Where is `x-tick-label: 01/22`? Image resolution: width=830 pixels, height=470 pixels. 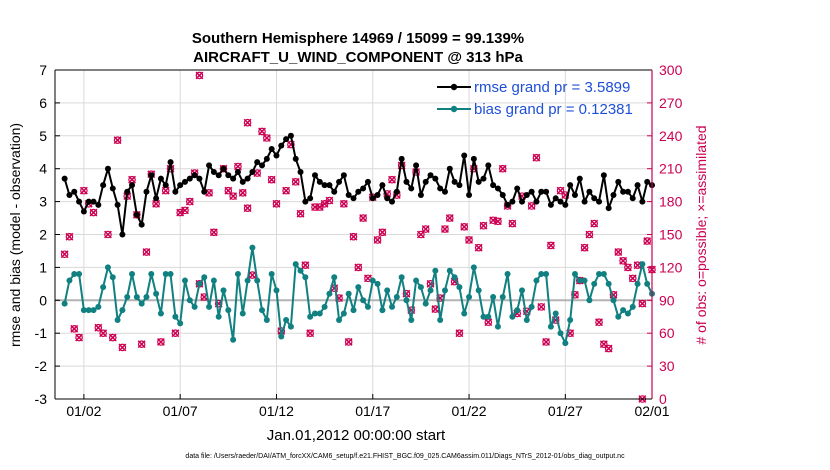
x-tick-label: 01/22 is located at coordinates (469, 411).